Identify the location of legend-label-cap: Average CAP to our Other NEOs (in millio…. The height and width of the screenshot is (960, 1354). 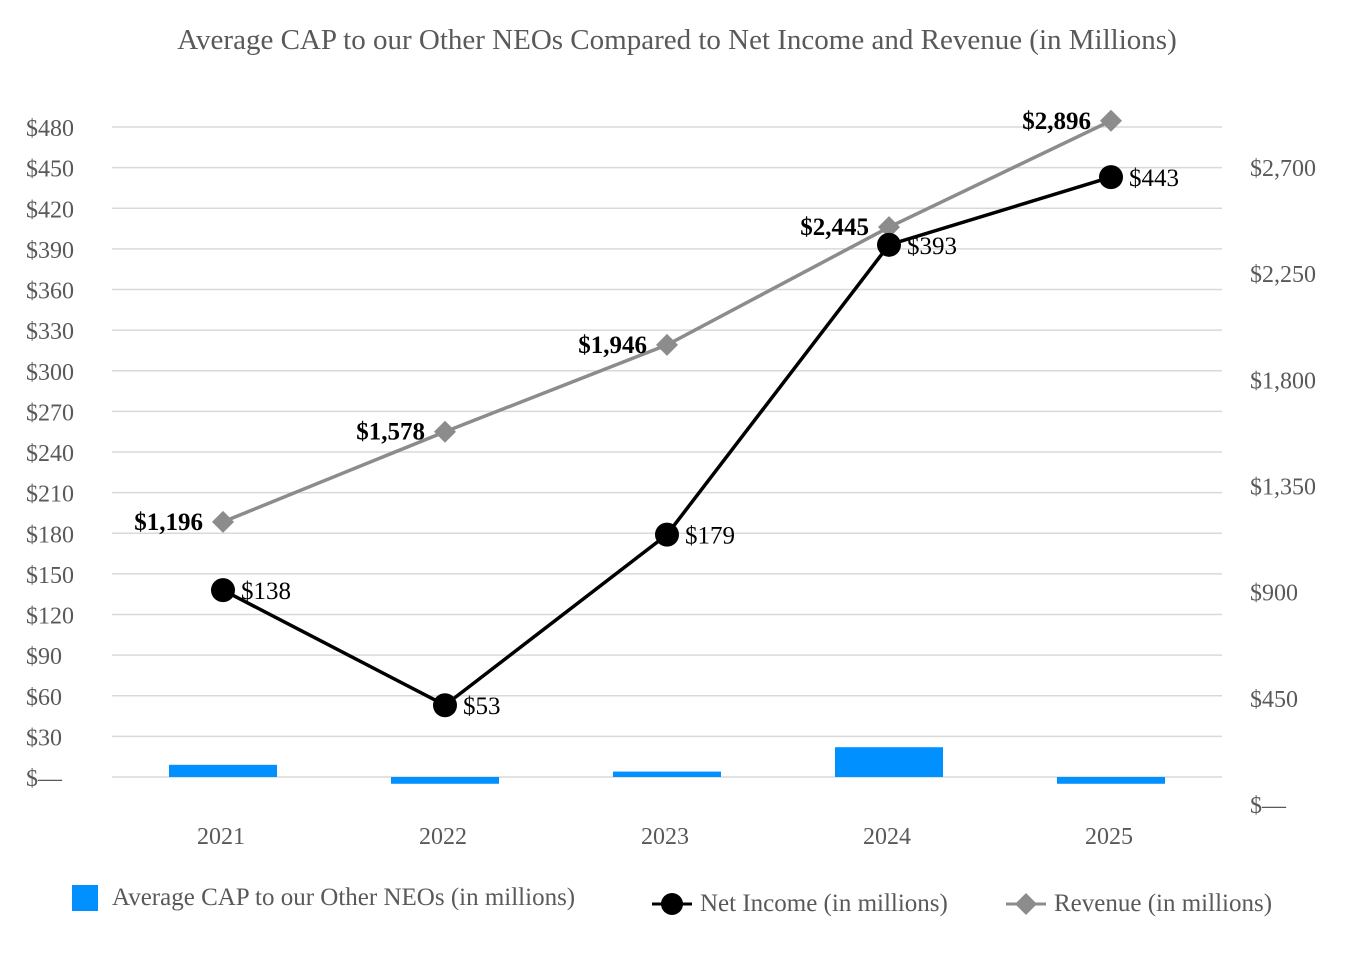
(344, 897).